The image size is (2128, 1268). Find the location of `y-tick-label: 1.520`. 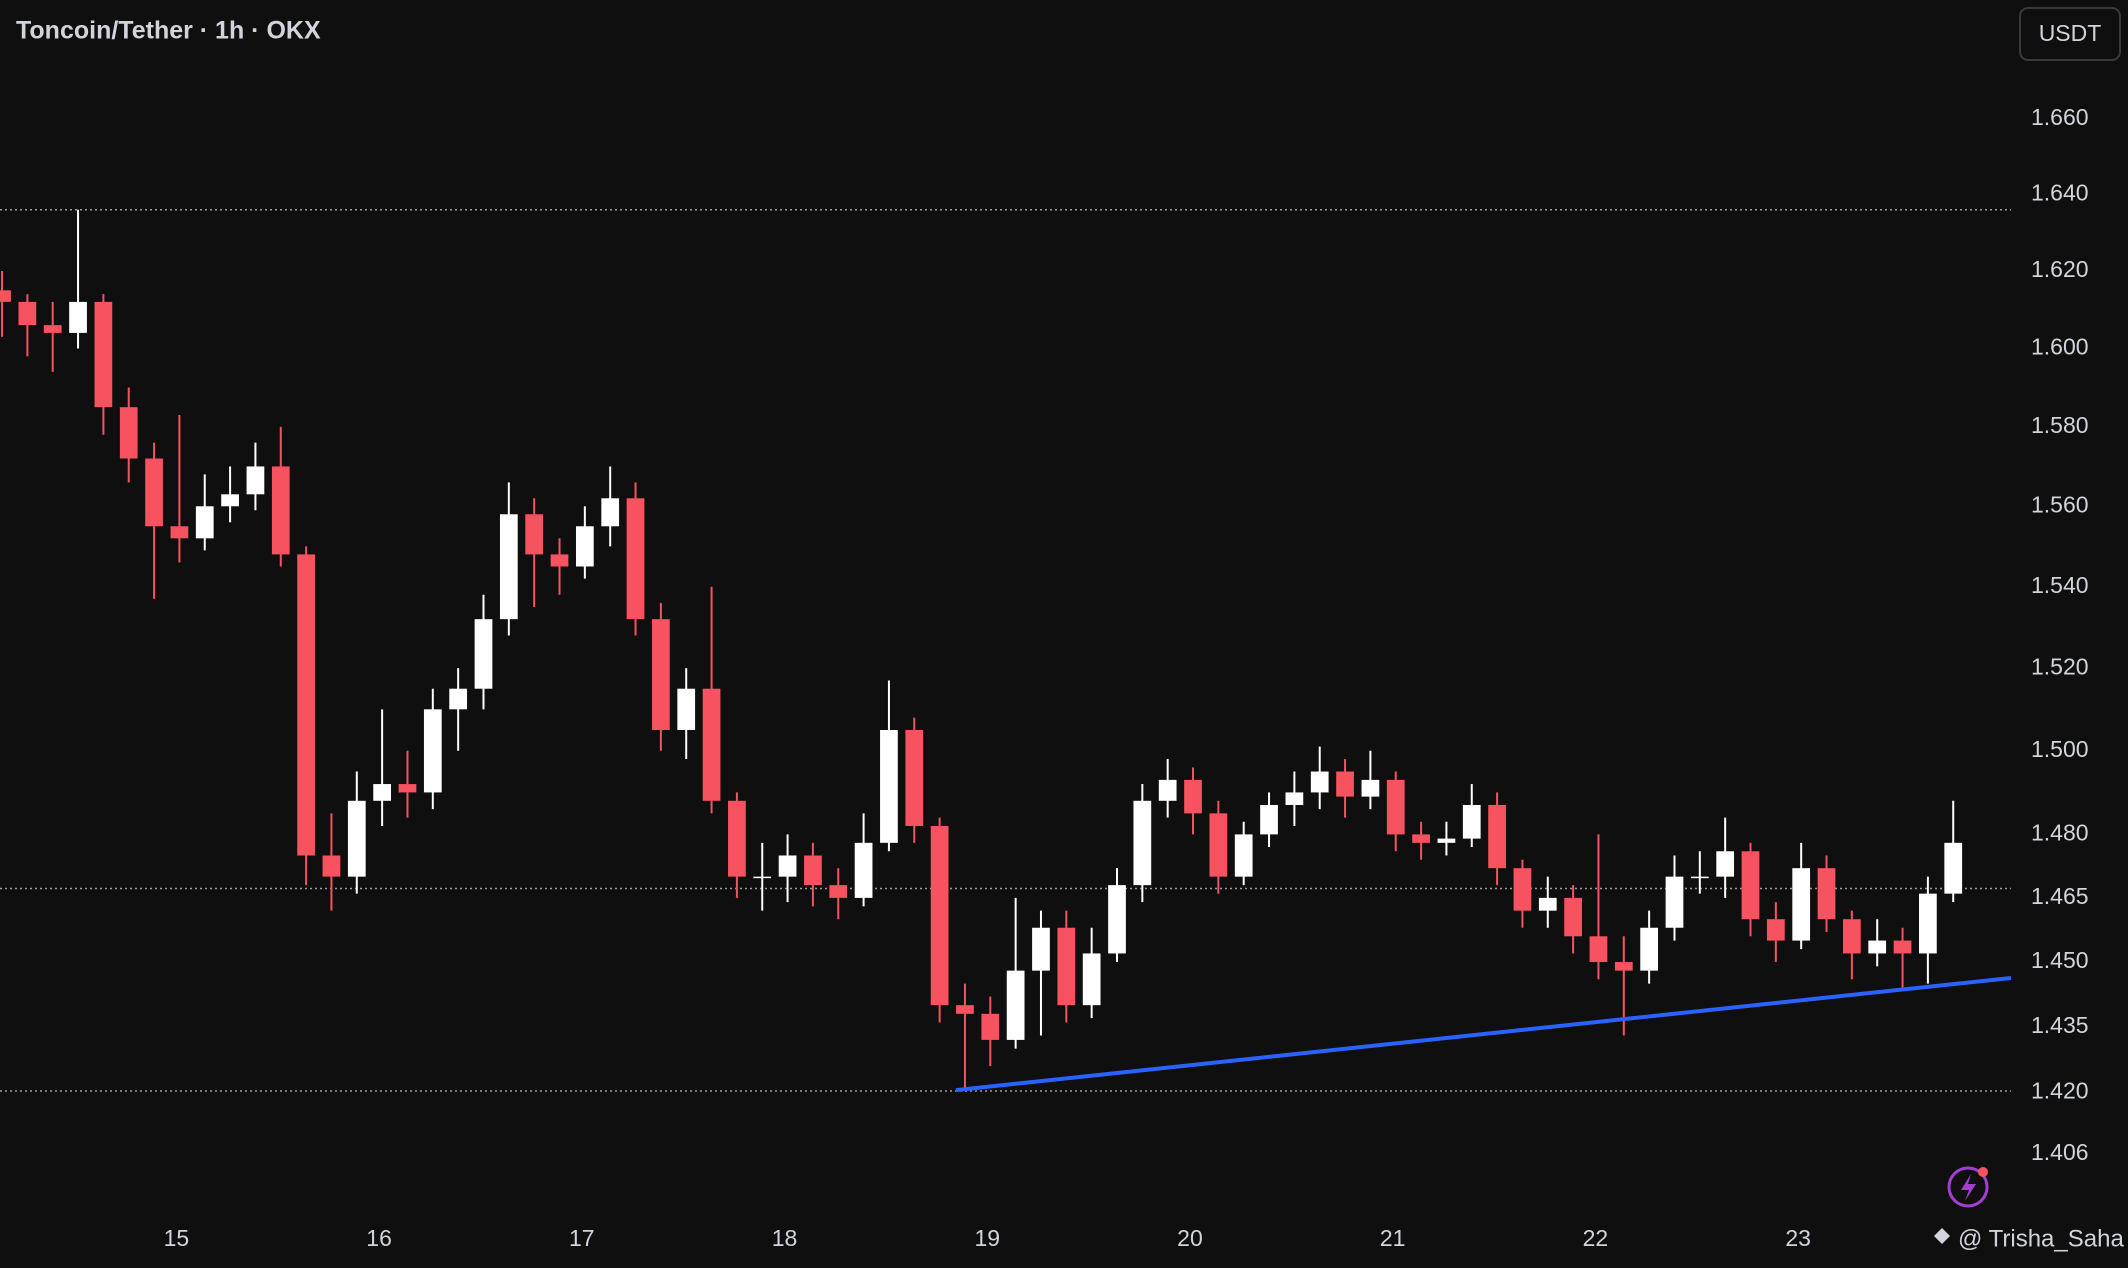

y-tick-label: 1.520 is located at coordinates (2060, 666).